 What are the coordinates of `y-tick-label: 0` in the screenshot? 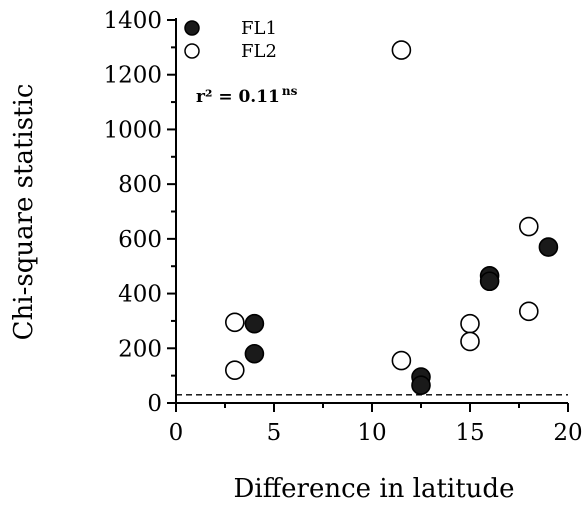 It's located at (154, 404).